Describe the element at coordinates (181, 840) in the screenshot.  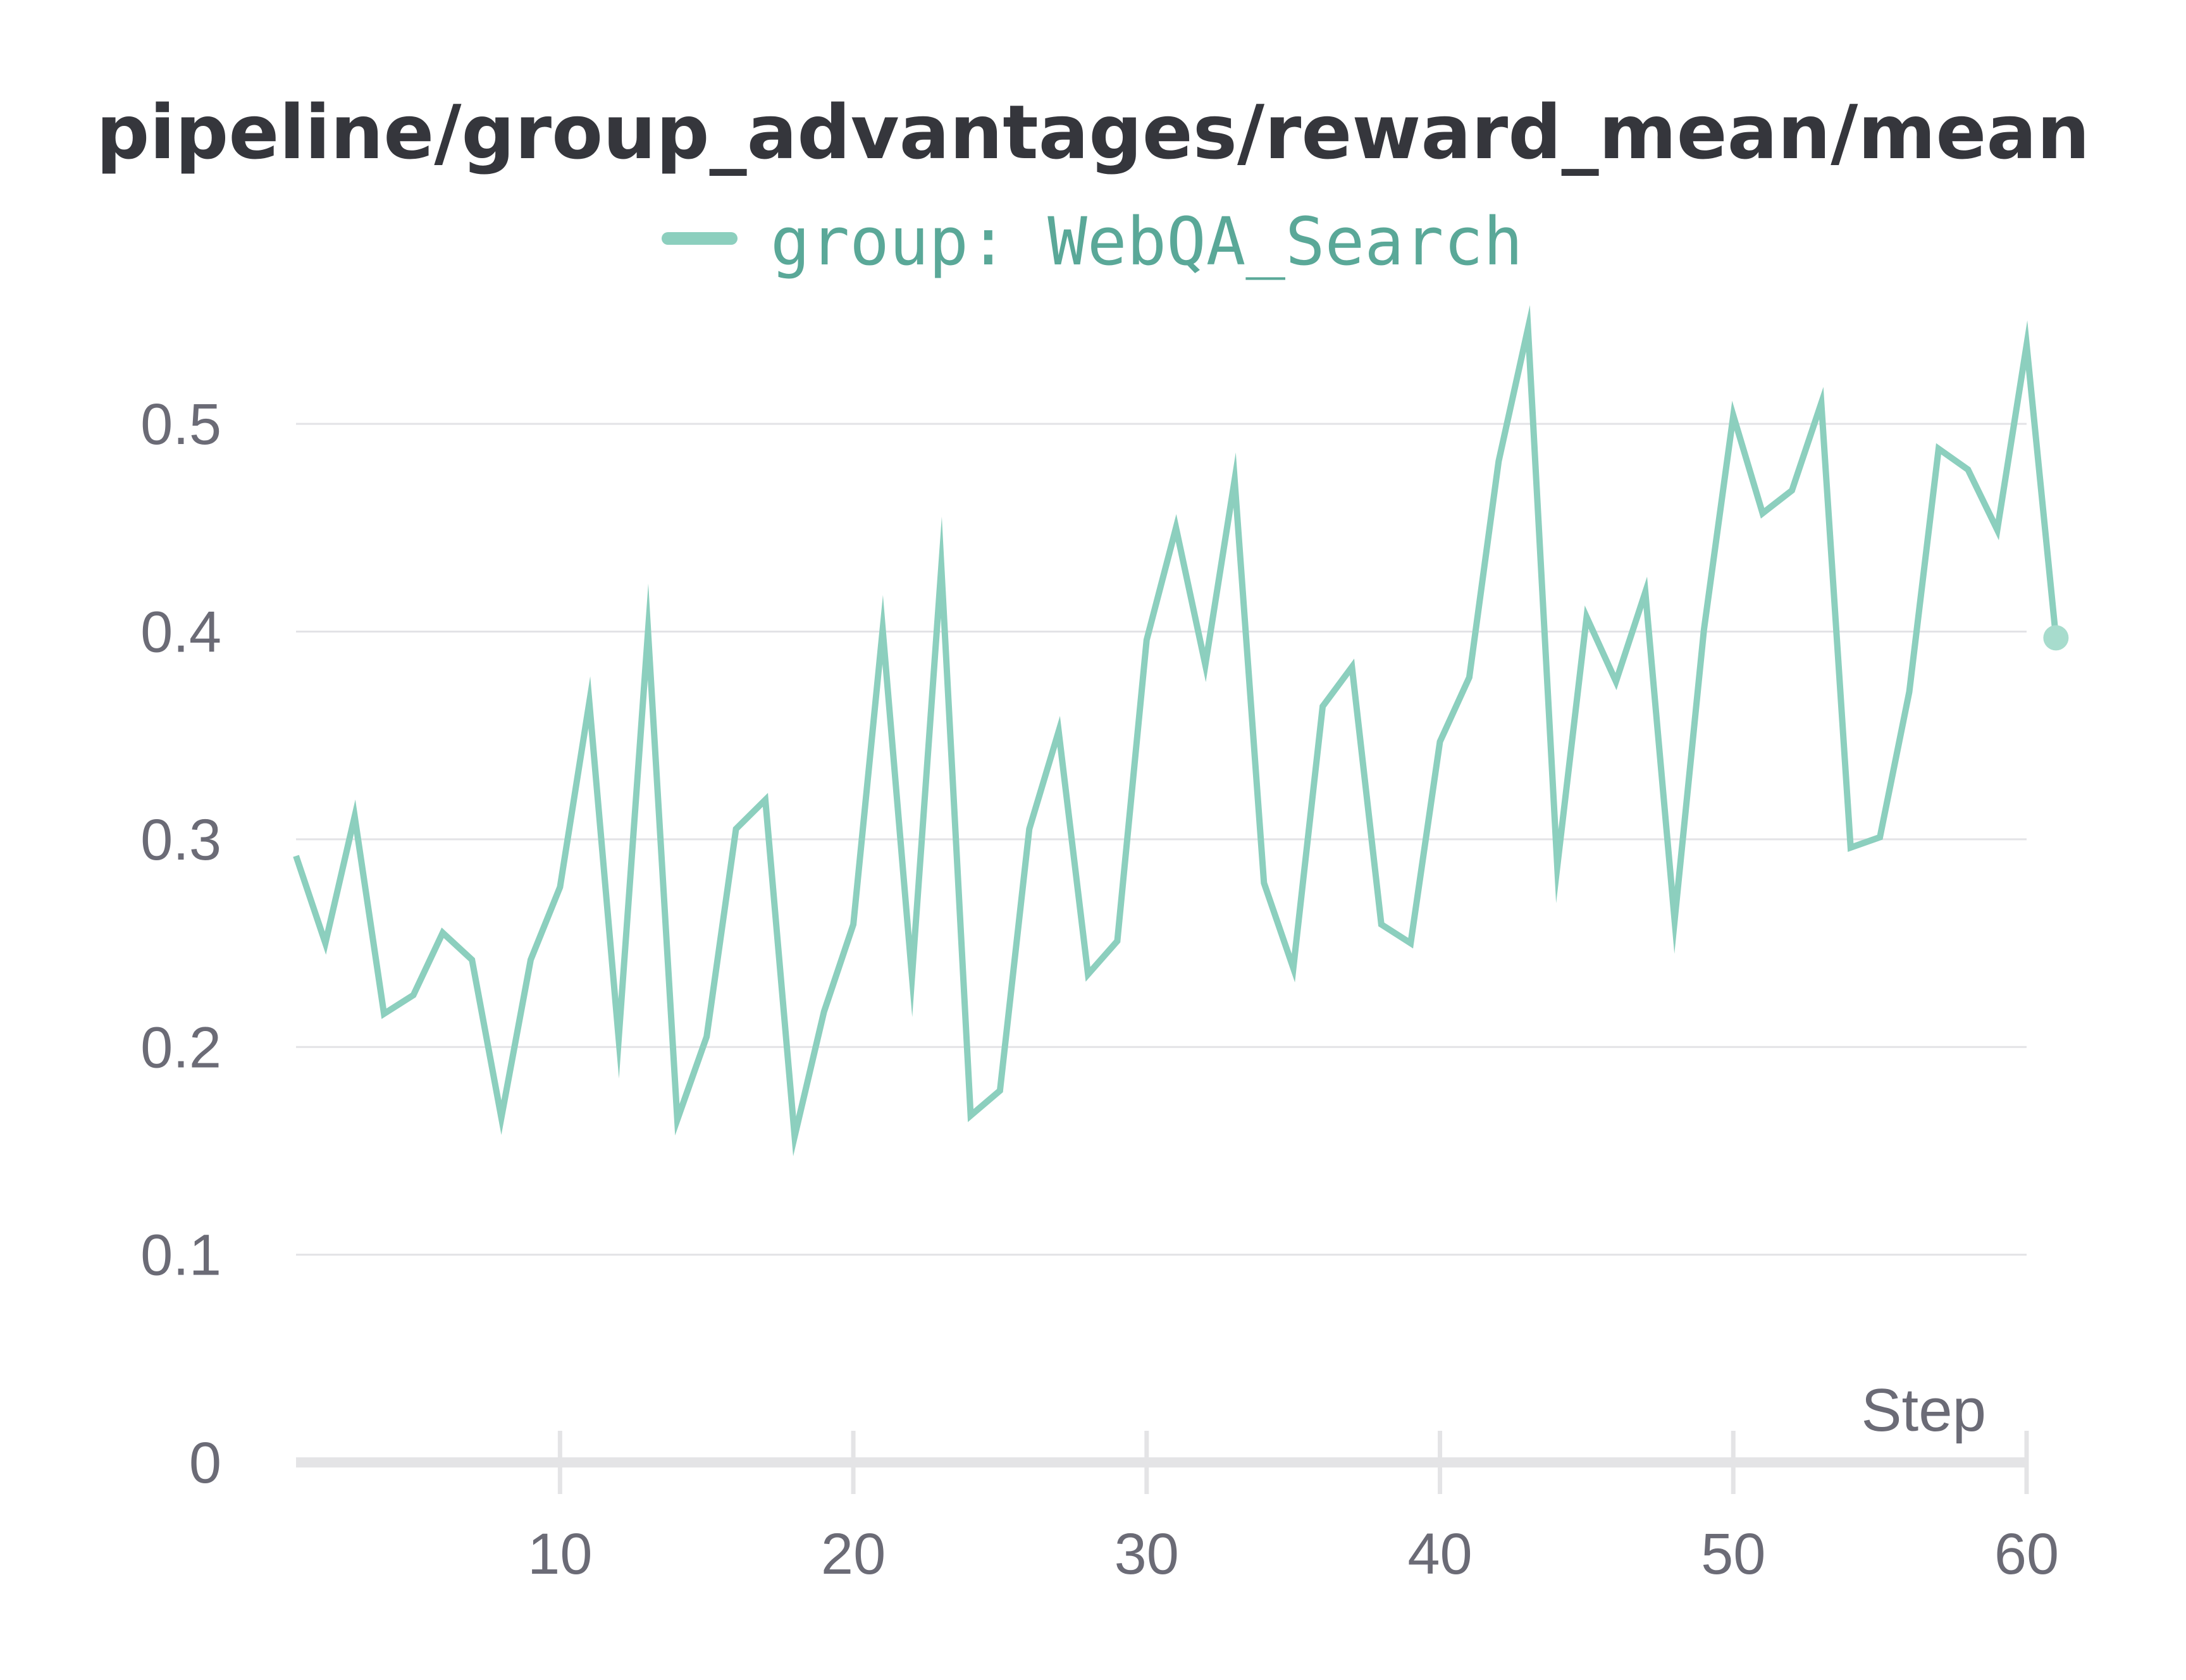
I see `y-tick-label: 0.3` at that location.